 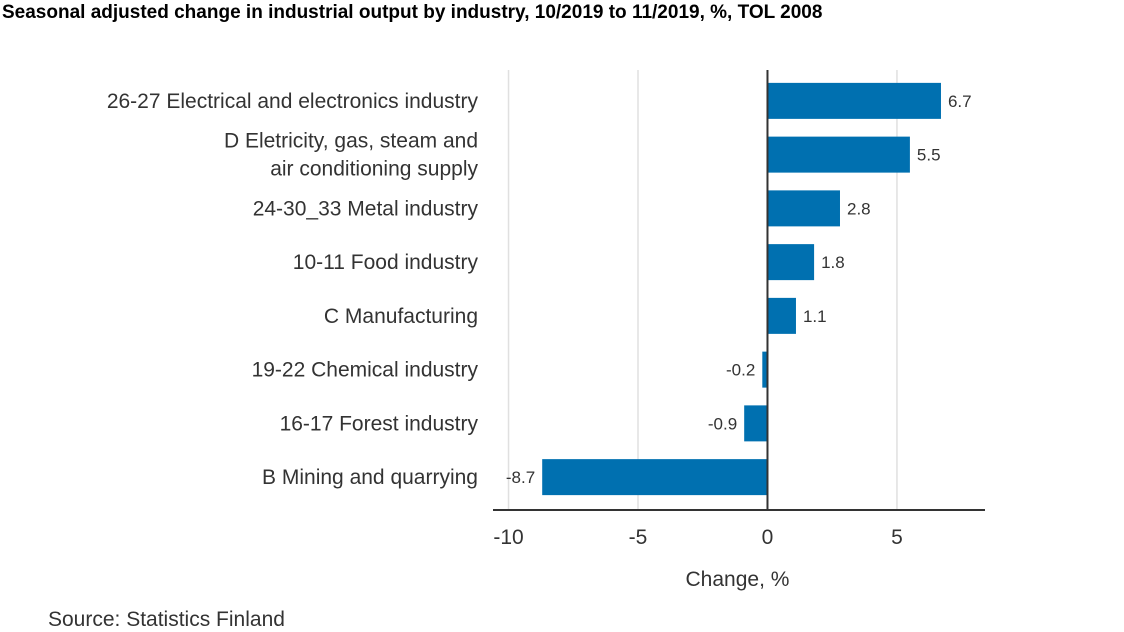 What do you see at coordinates (722, 423) in the screenshot?
I see `data-label: -0.9` at bounding box center [722, 423].